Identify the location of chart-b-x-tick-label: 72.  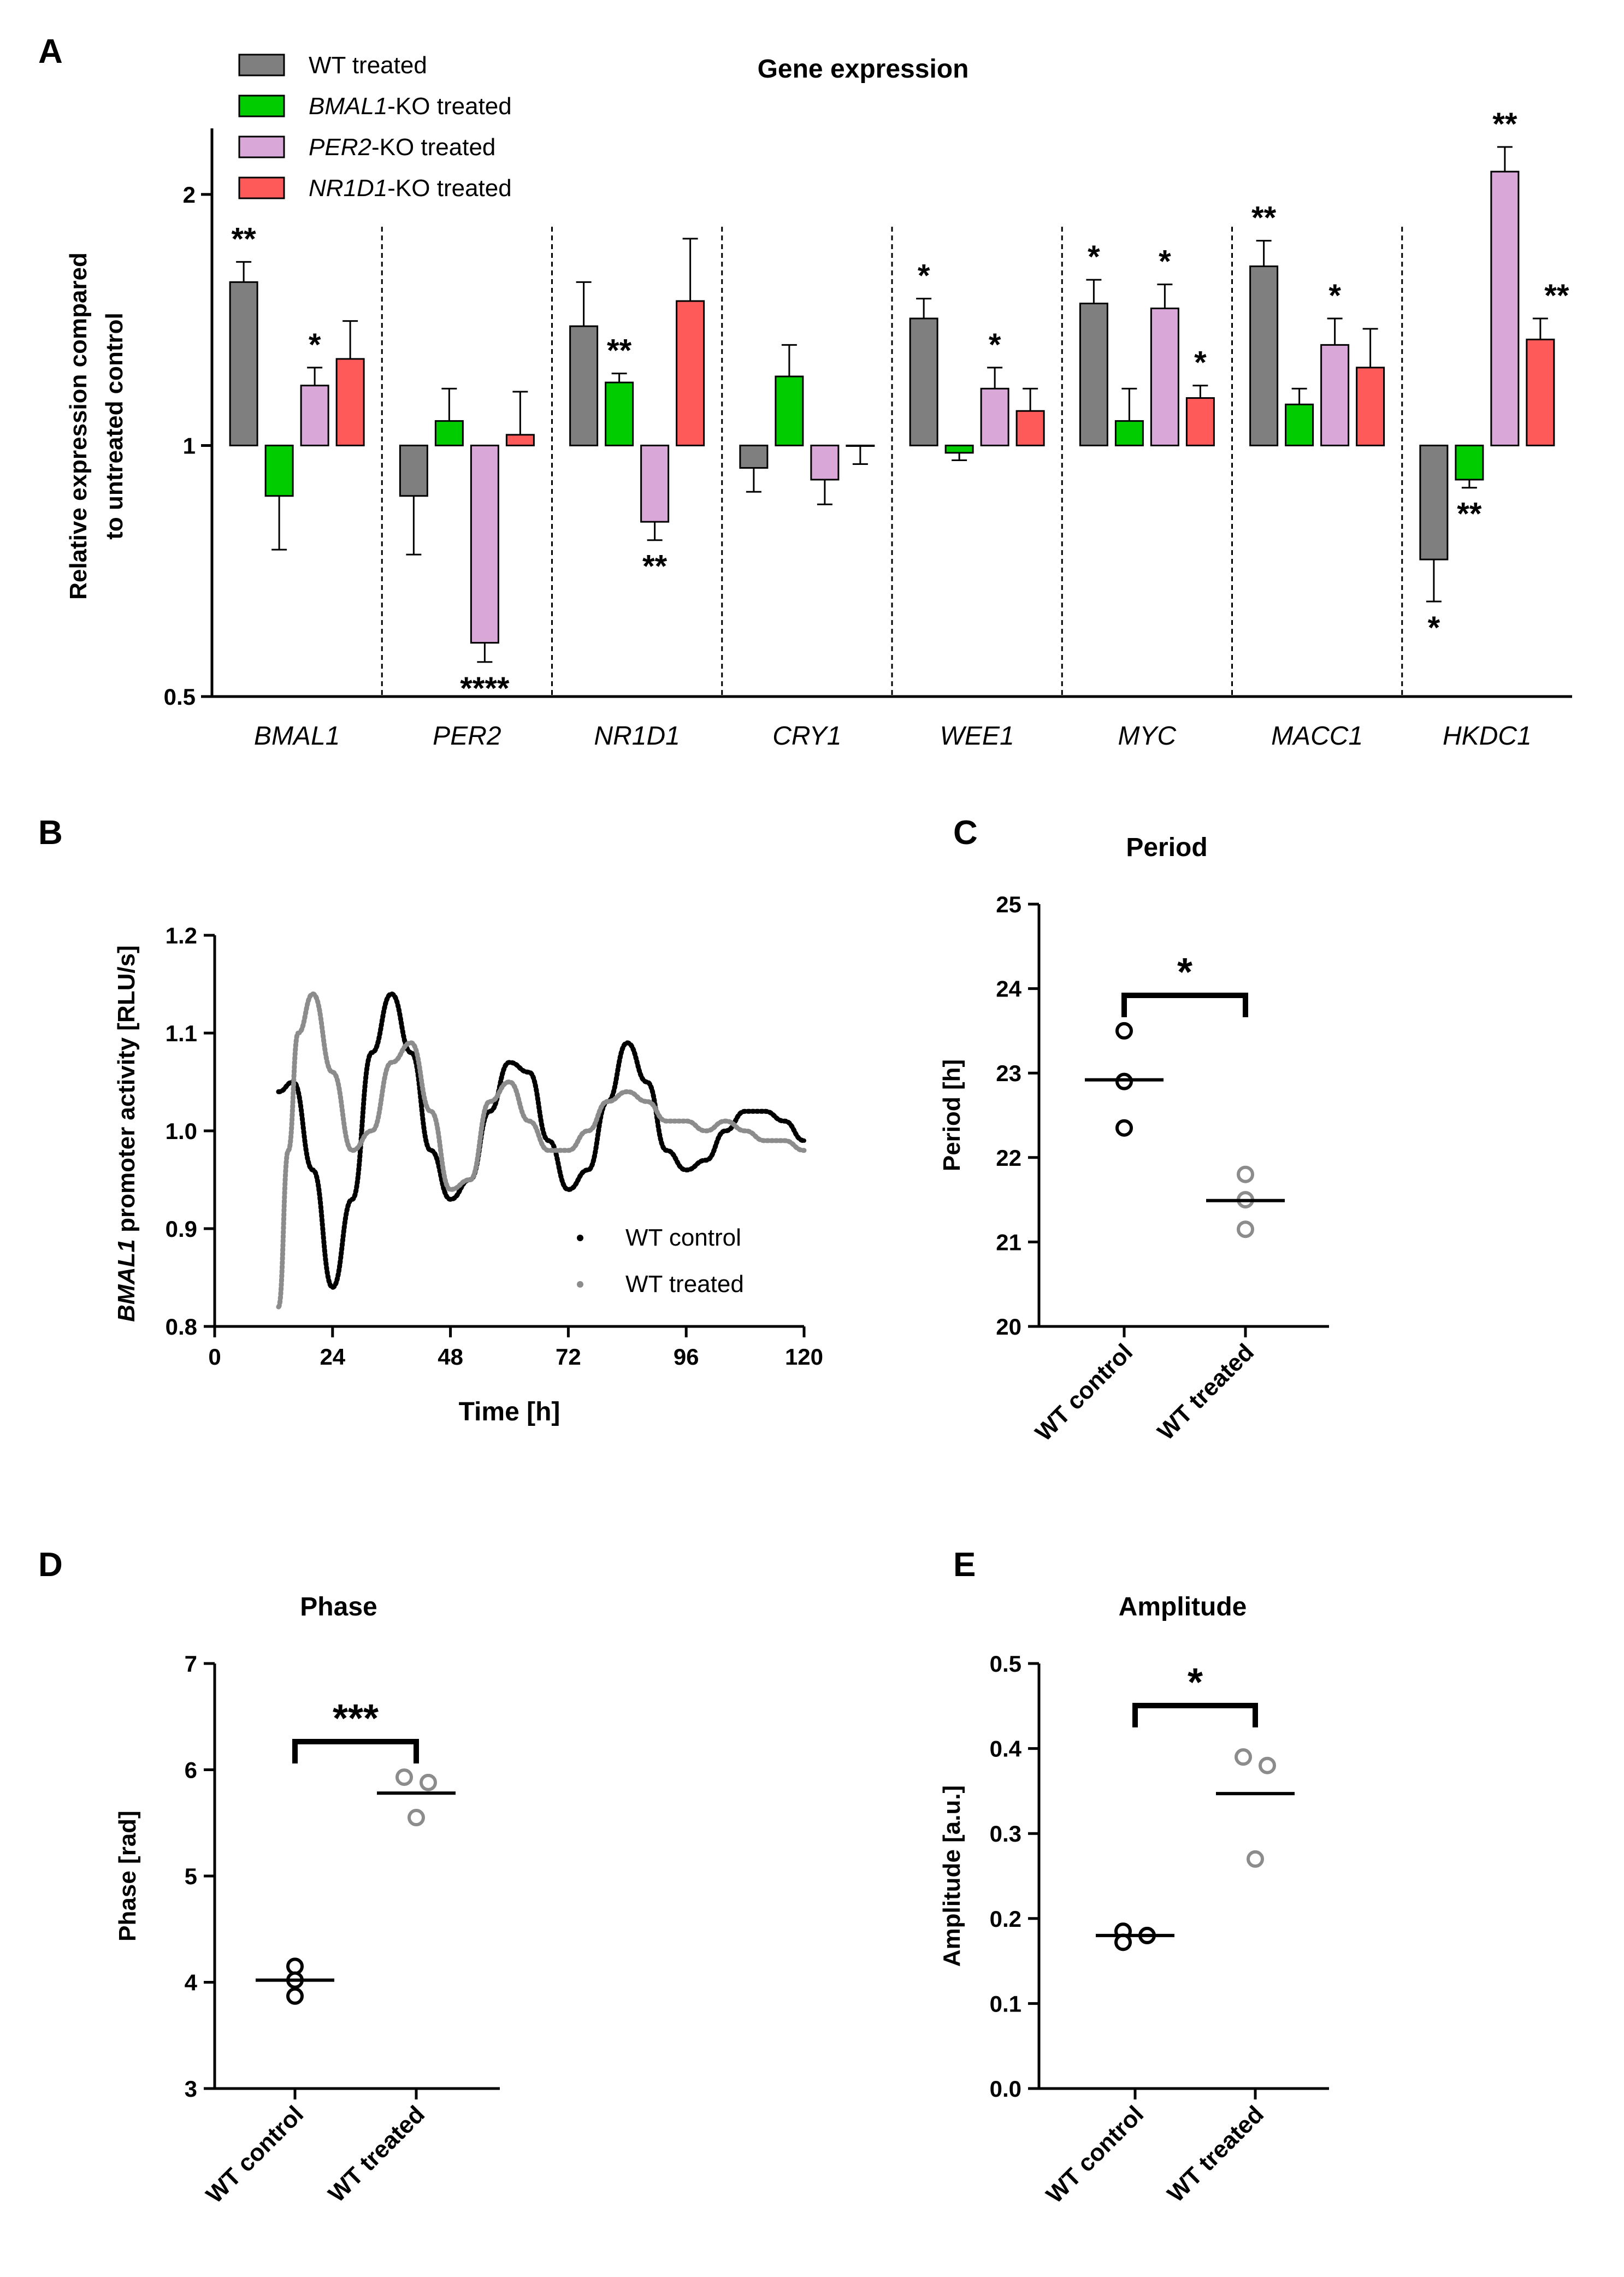
(568, 1357).